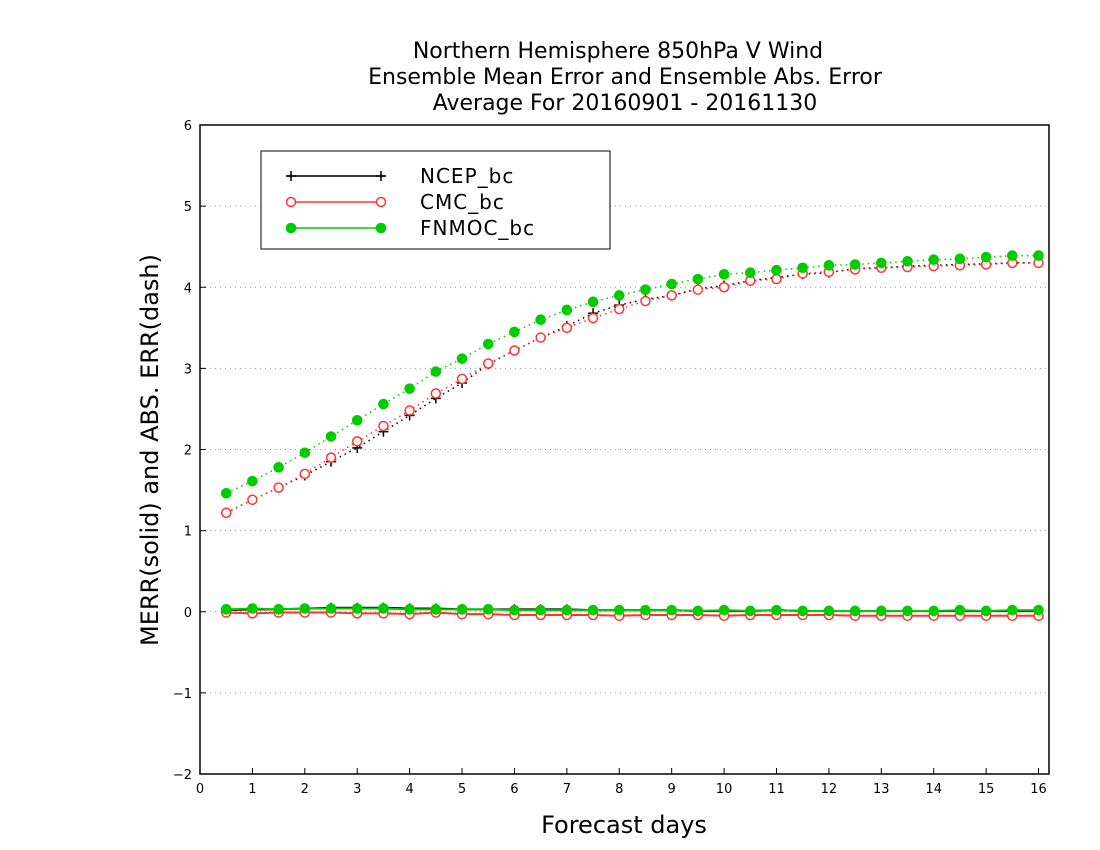 The height and width of the screenshot is (850, 1100). What do you see at coordinates (409, 789) in the screenshot?
I see `x-tick-label: 4` at bounding box center [409, 789].